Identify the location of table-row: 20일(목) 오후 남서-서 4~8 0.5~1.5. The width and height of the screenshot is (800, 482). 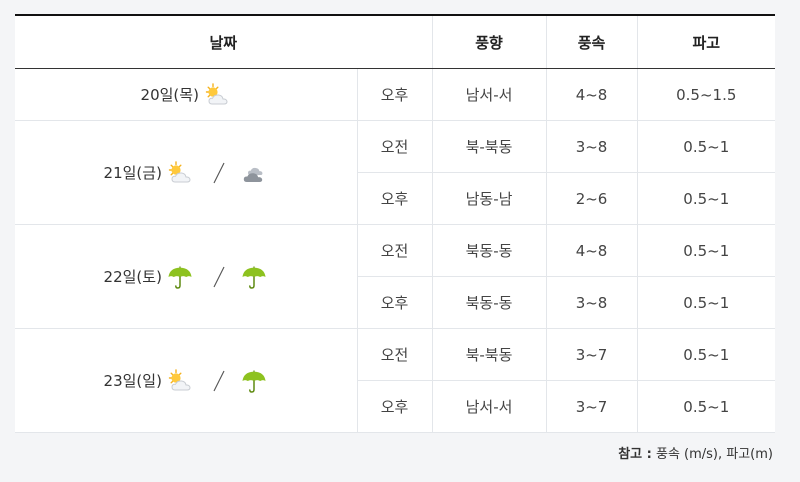
(395, 94).